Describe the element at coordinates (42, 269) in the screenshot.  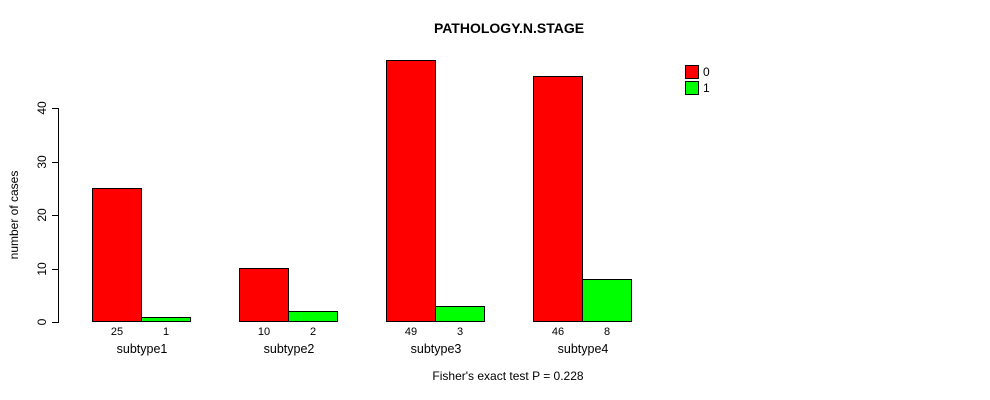
I see `y-tick-label: 10` at that location.